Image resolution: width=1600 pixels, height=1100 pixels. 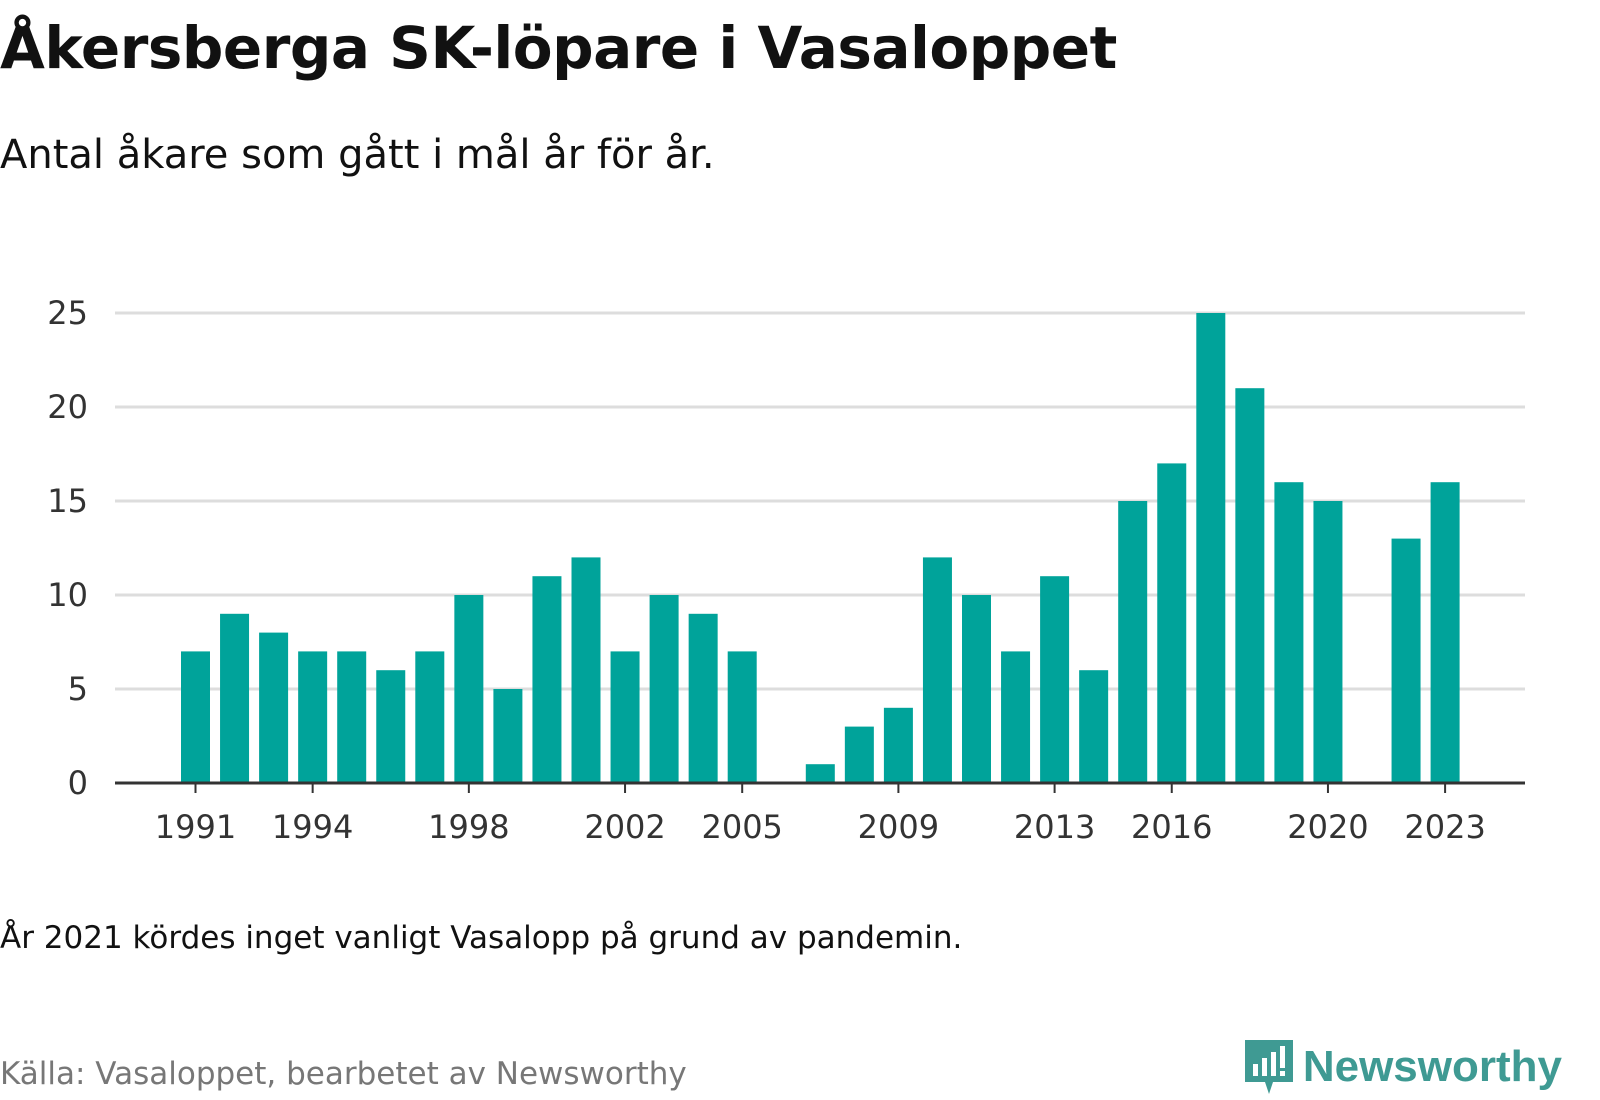 What do you see at coordinates (195, 827) in the screenshot?
I see `x-tick-label: 1991` at bounding box center [195, 827].